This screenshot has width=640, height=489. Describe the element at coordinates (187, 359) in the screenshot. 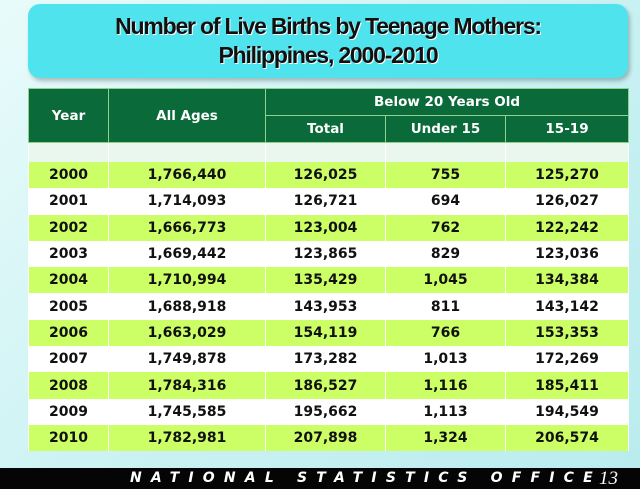

I see `table-cell: 1,749,878` at that location.